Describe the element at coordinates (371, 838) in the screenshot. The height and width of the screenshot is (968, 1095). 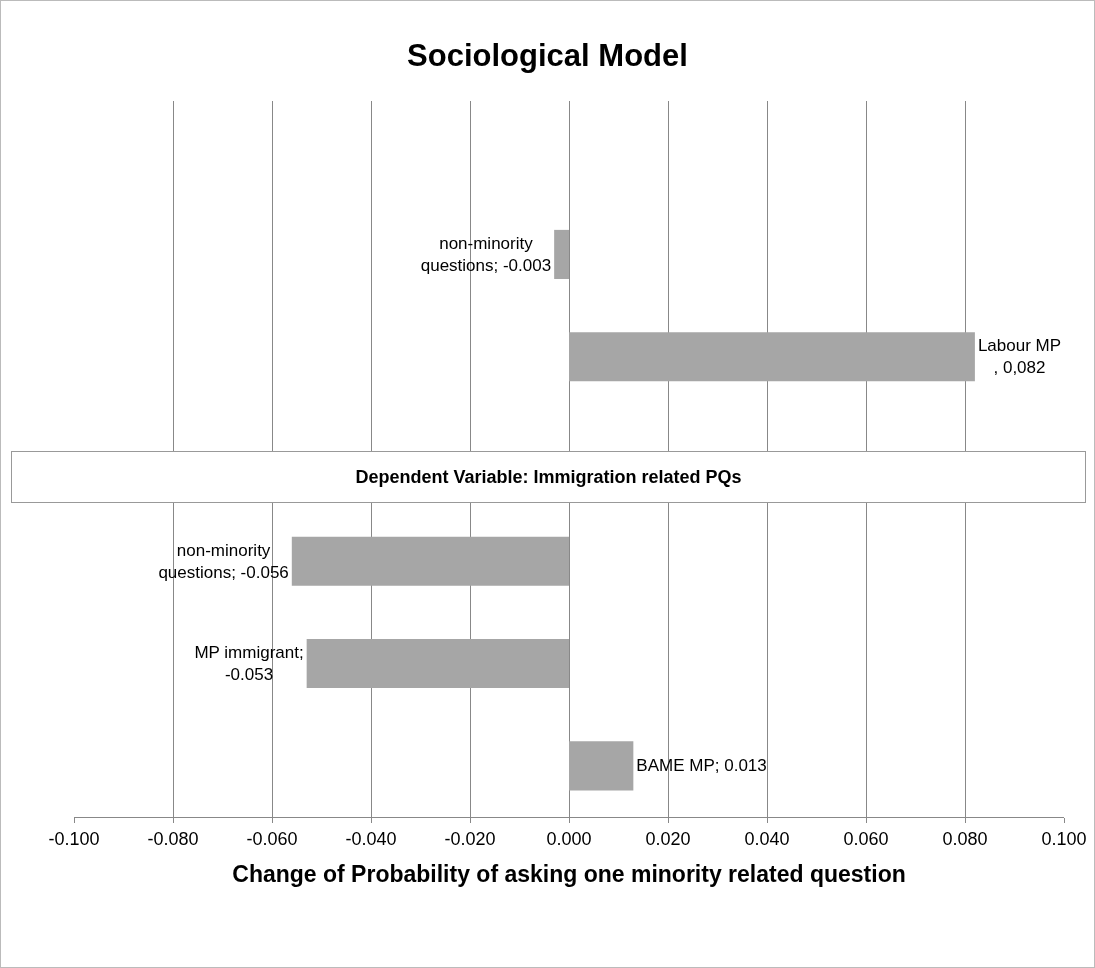
I see `x-tick-label: -0.040` at that location.